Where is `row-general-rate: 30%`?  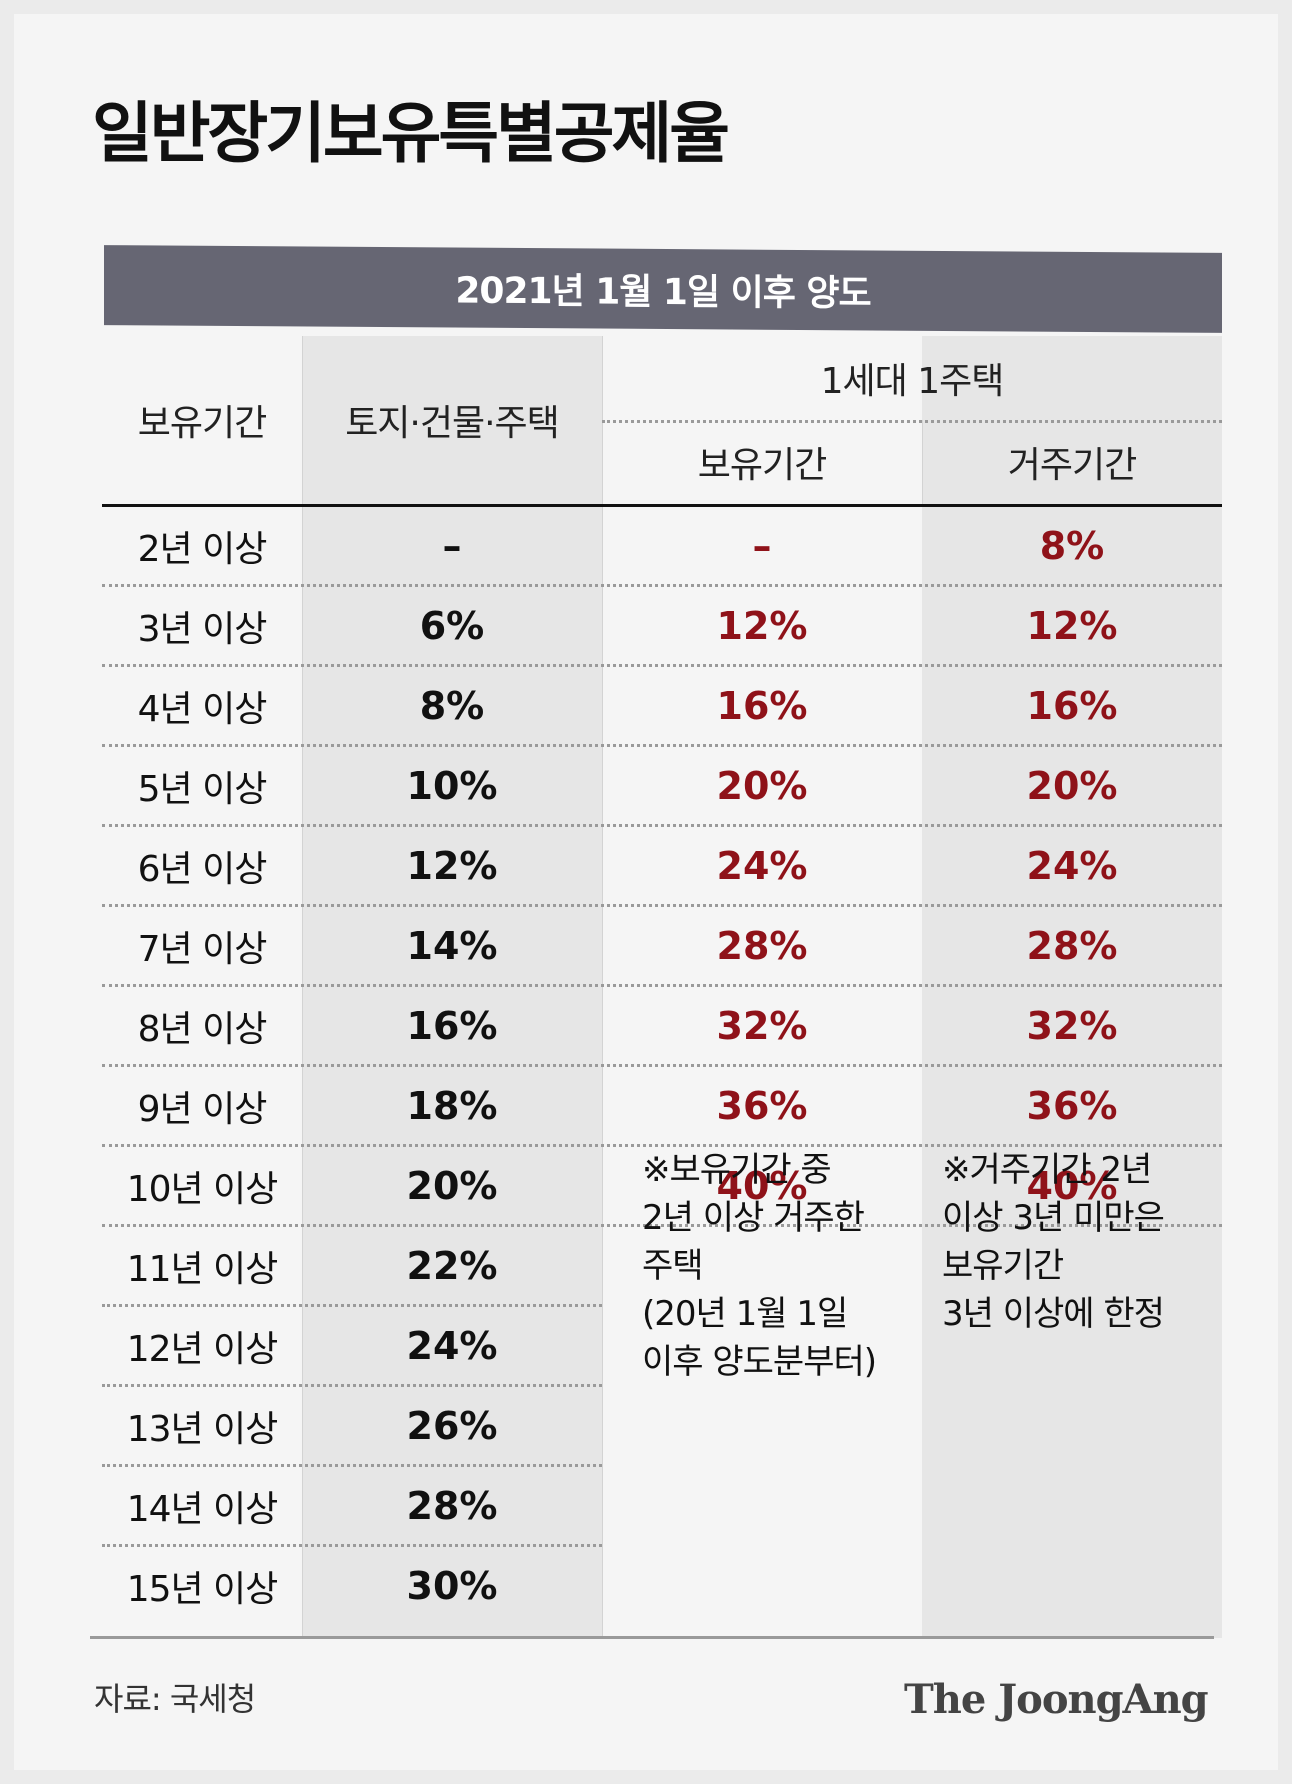 row-general-rate: 30% is located at coordinates (452, 1585).